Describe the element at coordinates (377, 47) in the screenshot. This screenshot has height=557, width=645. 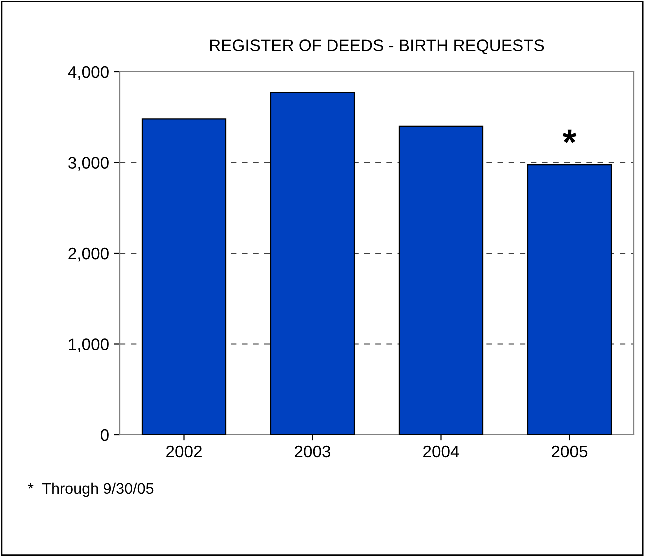
I see `chart-title: REGISTER OF DEEDS - BIRTH REQUESTS` at that location.